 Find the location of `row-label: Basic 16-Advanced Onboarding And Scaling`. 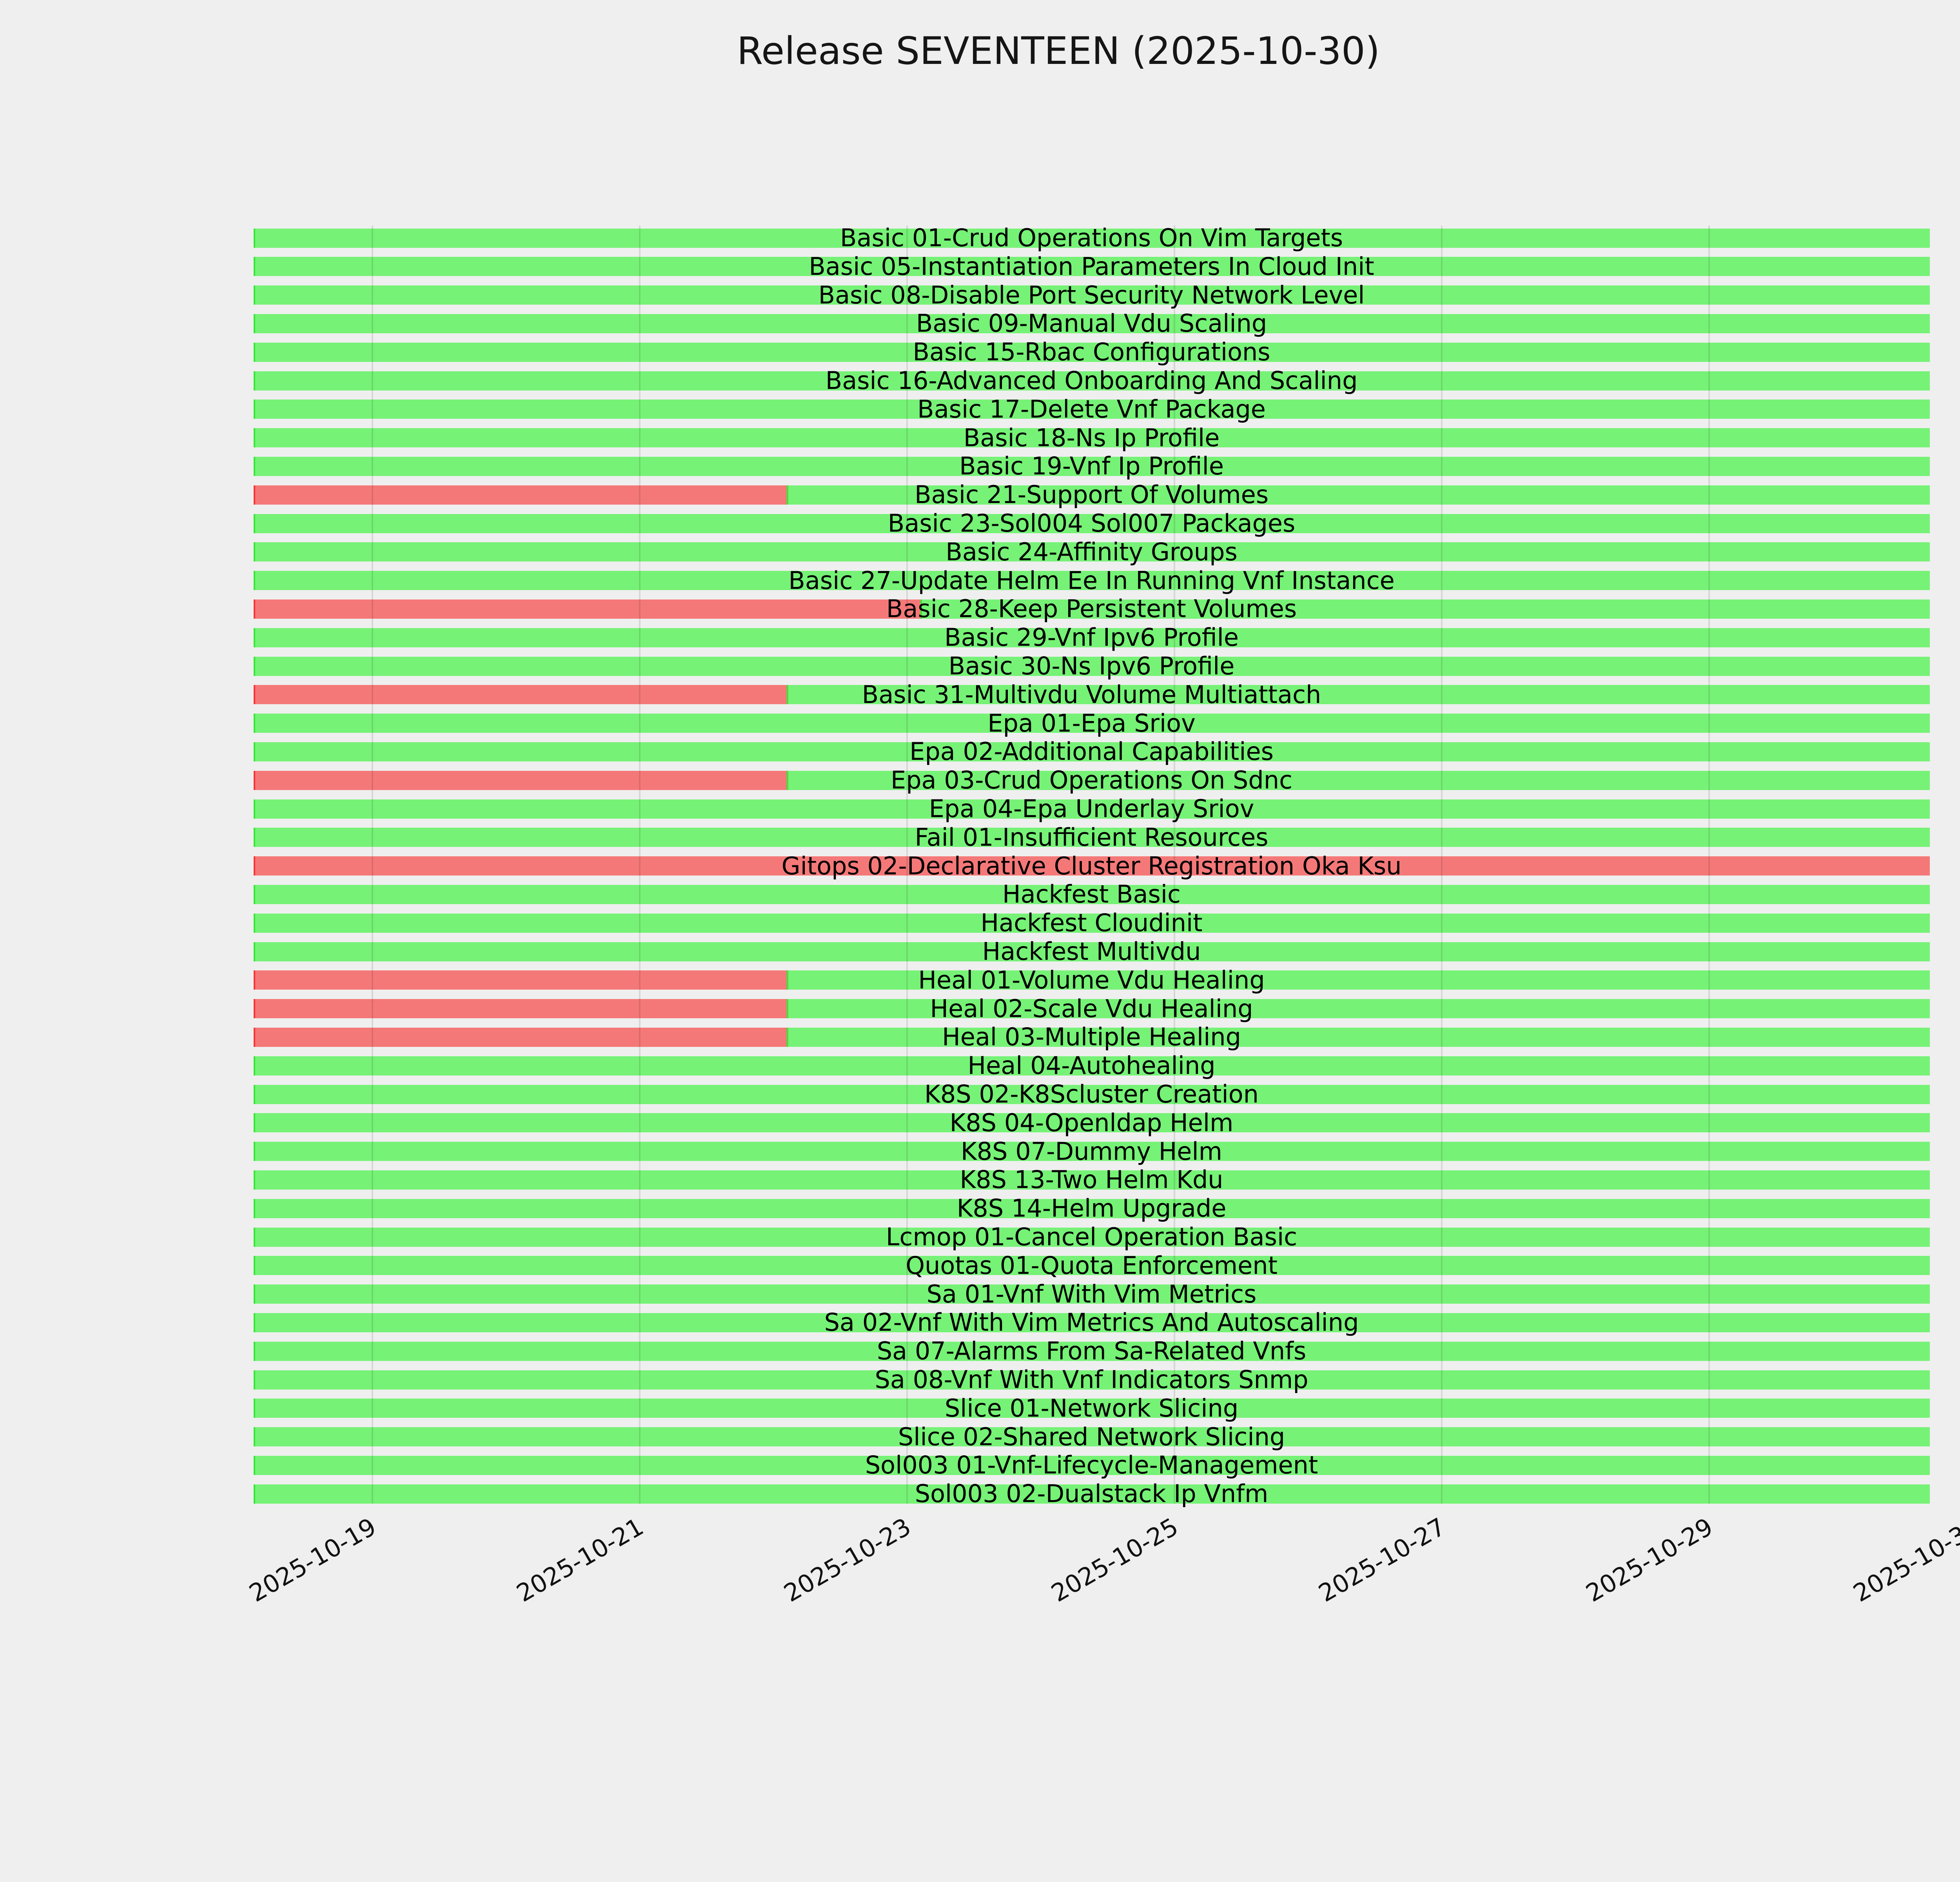

row-label: Basic 16-Advanced Onboarding And Scaling is located at coordinates (1091, 380).